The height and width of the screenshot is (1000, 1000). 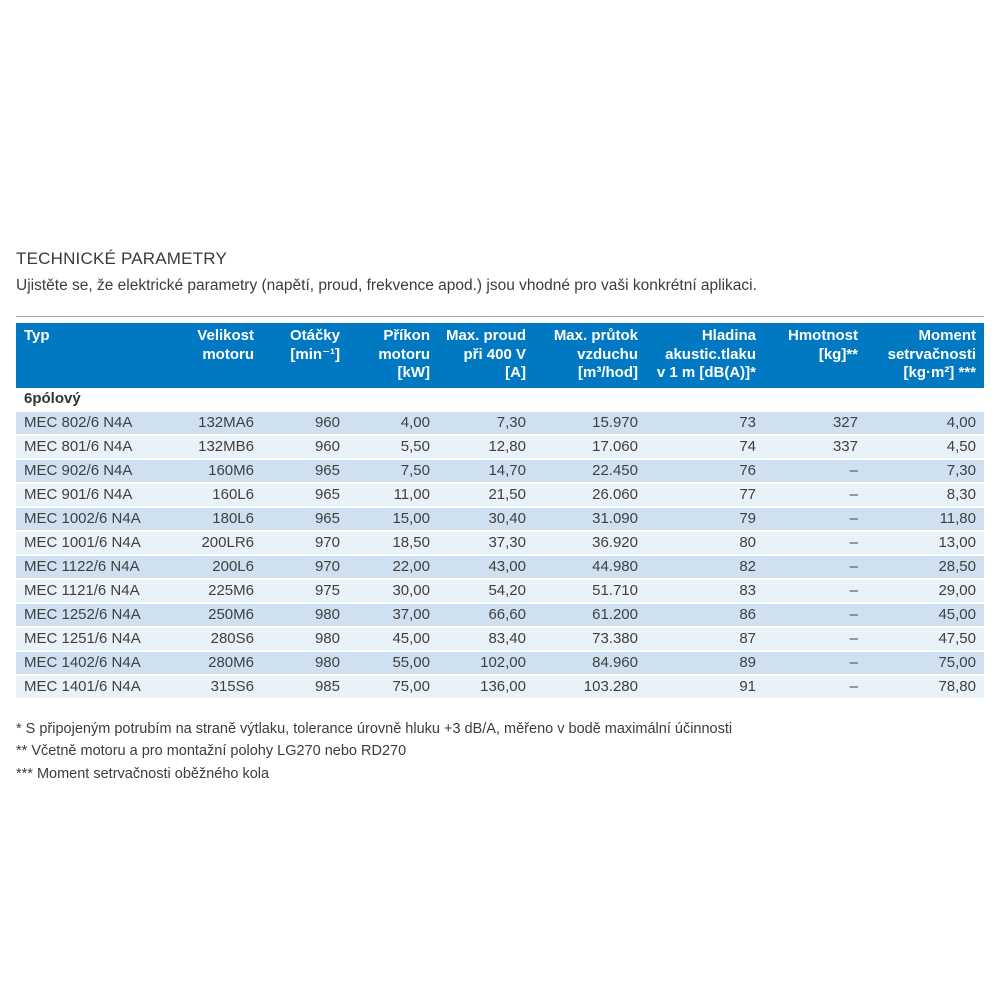 I want to click on cell: 280M6, so click(x=218, y=662).